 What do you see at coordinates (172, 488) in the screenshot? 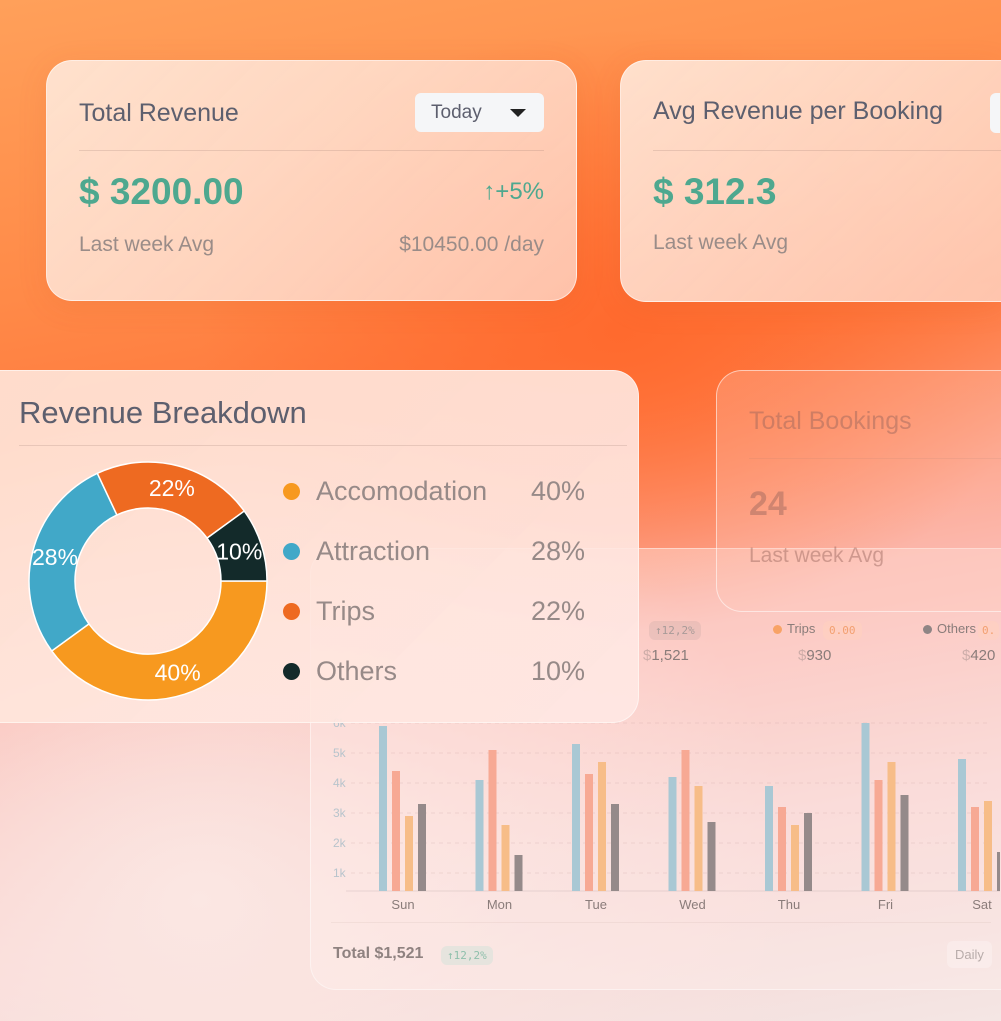
I see `donut-slice-label: 22%` at bounding box center [172, 488].